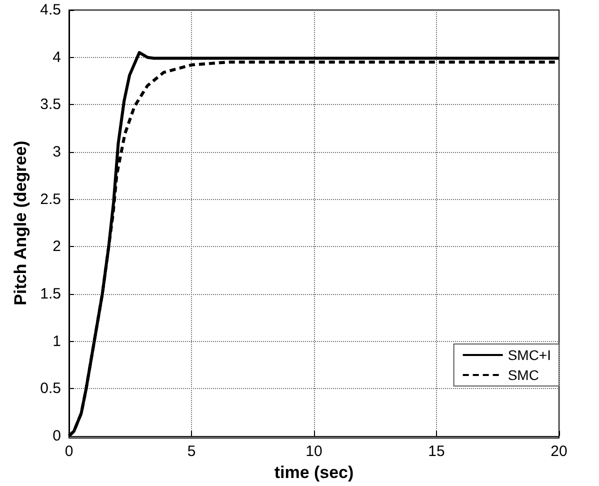  Describe the element at coordinates (530, 355) in the screenshot. I see `legend-label: SMC+I` at that location.